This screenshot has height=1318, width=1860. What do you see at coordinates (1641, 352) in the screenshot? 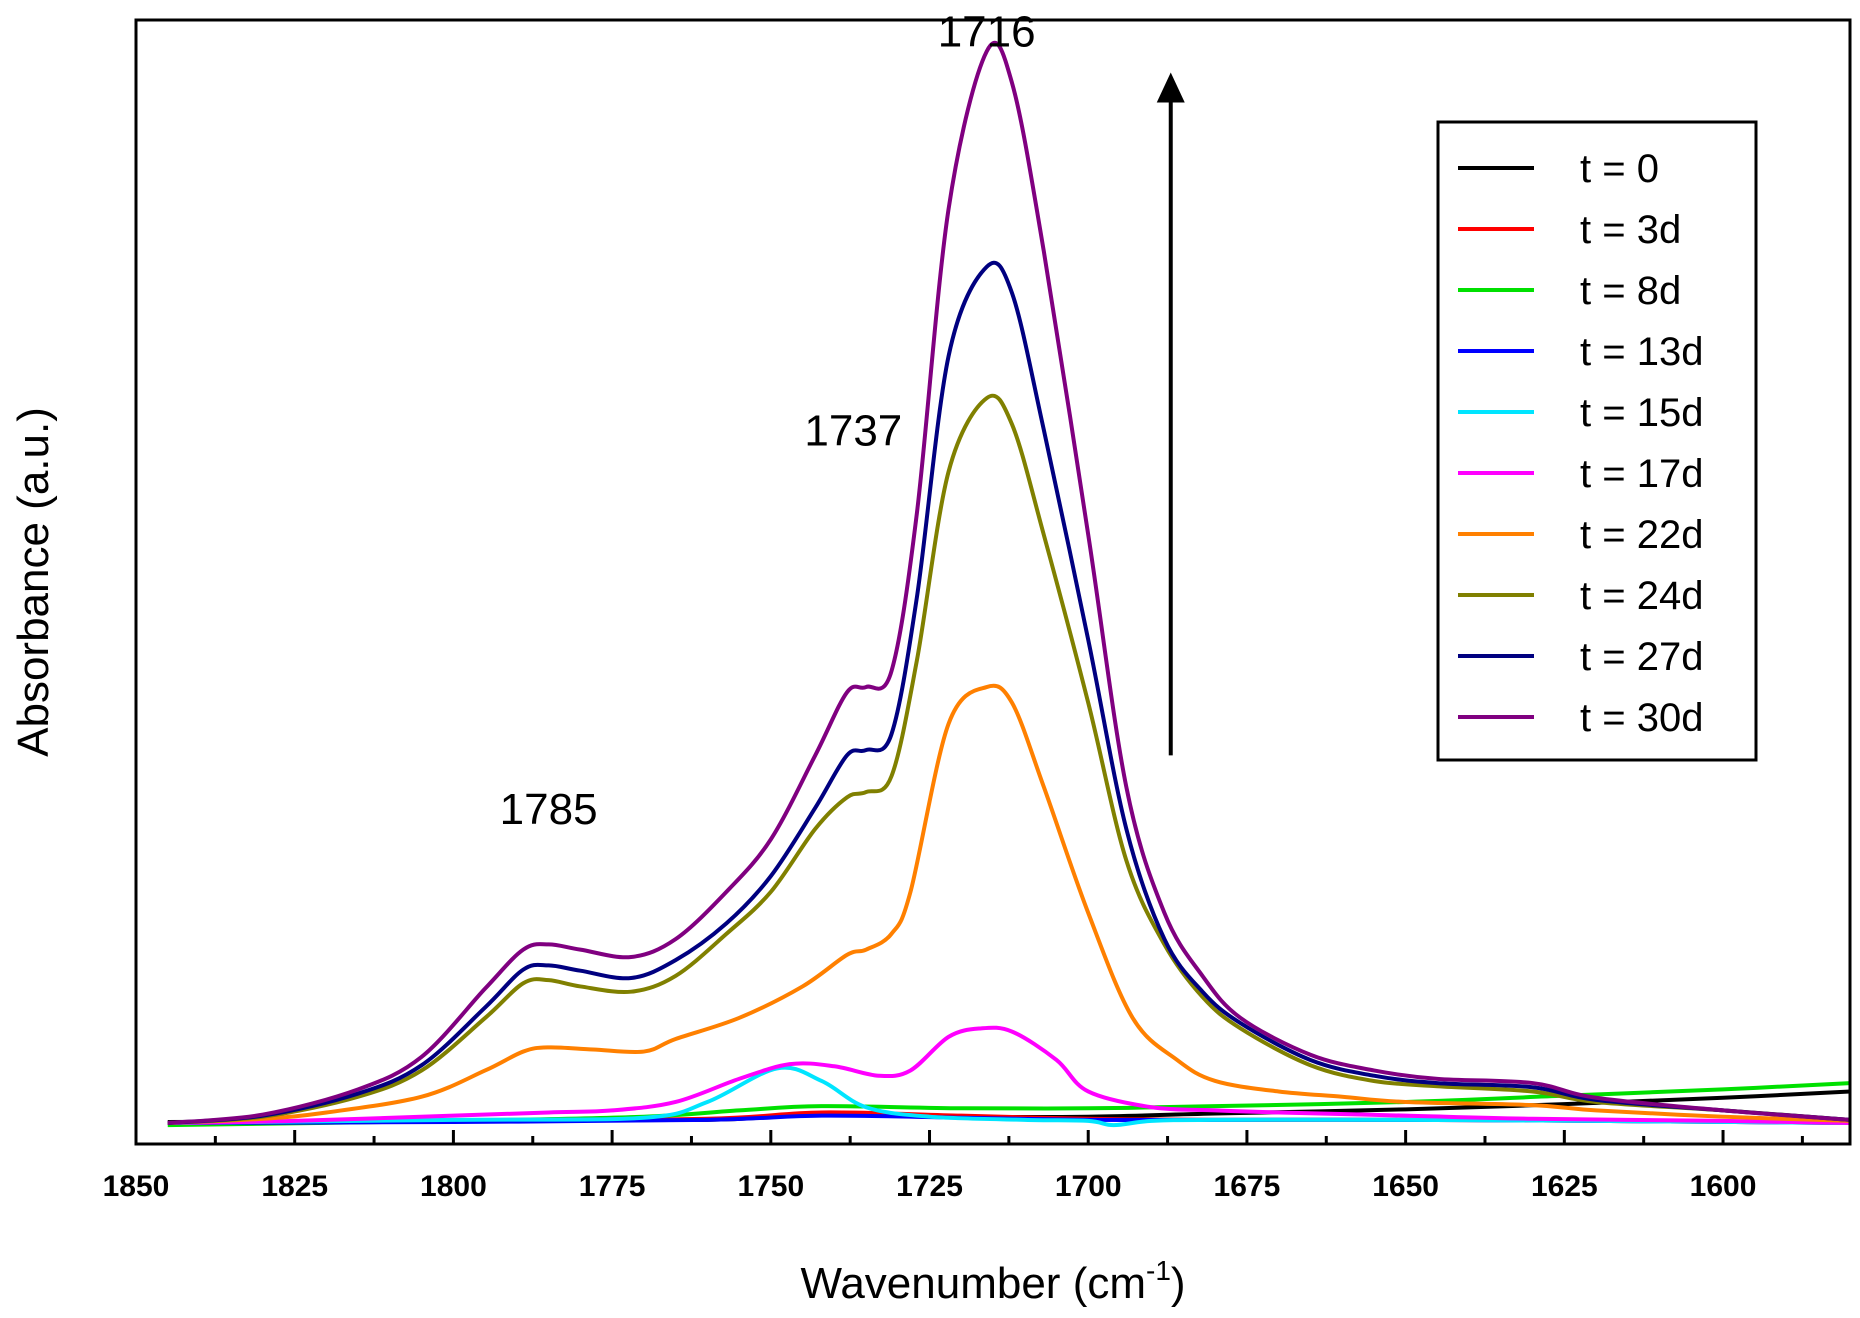
I see `legend-label: t = 13d` at bounding box center [1641, 352].